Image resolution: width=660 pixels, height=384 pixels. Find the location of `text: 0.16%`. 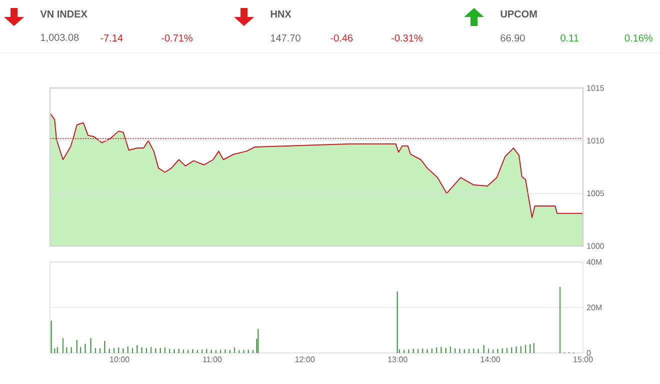

text: 0.16% is located at coordinates (638, 38).